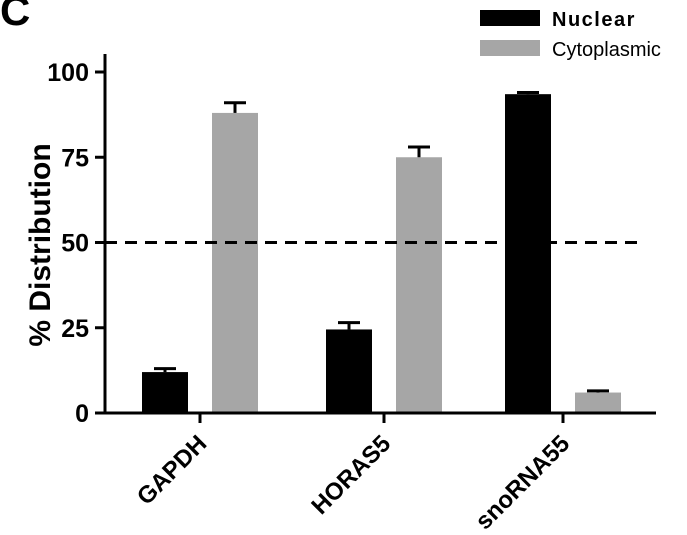 The image size is (687, 535). I want to click on x-tick-label: GAPDH, so click(172, 470).